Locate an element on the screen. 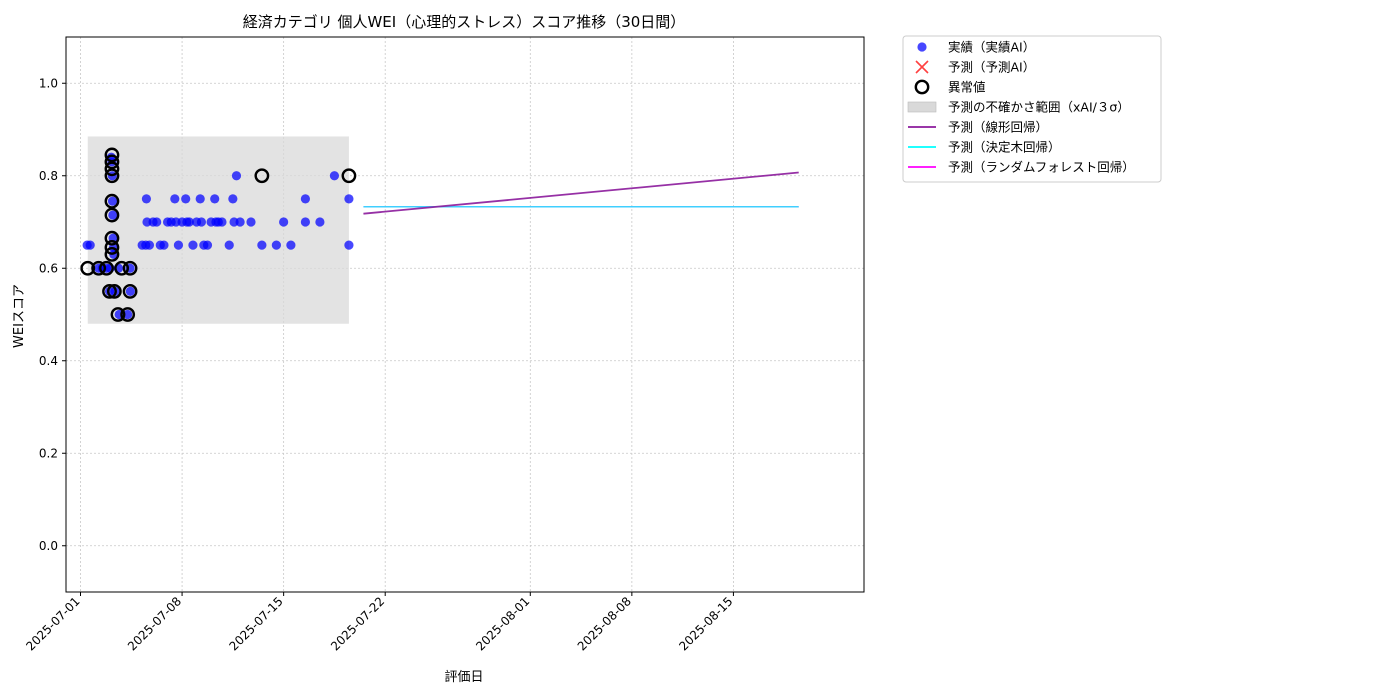 This screenshot has width=1400, height=700. legend-label-predicted: 予測（予測AI） is located at coordinates (991, 67).